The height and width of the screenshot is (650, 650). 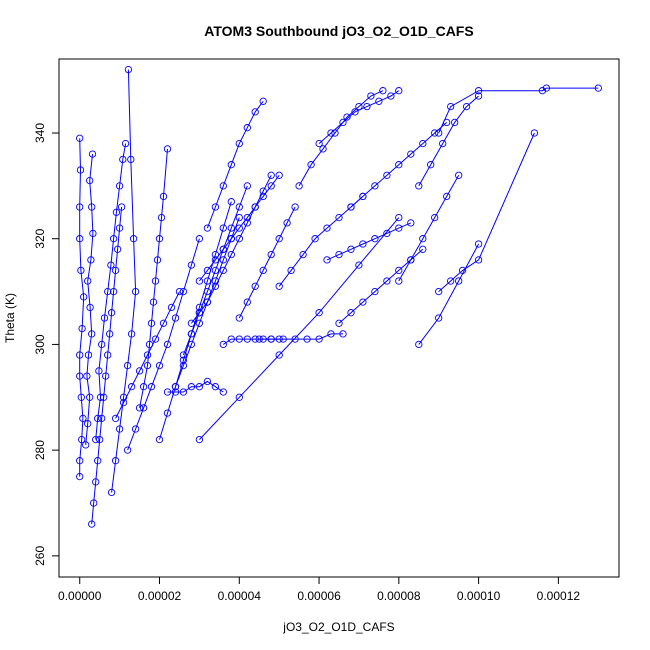 I want to click on x-tick-label: 0.00006, so click(x=319, y=596).